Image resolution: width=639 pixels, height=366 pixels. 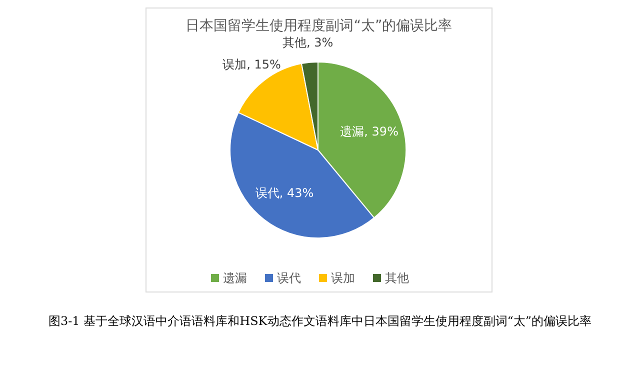 I want to click on data-label: 误加, 15%, so click(x=251, y=65).